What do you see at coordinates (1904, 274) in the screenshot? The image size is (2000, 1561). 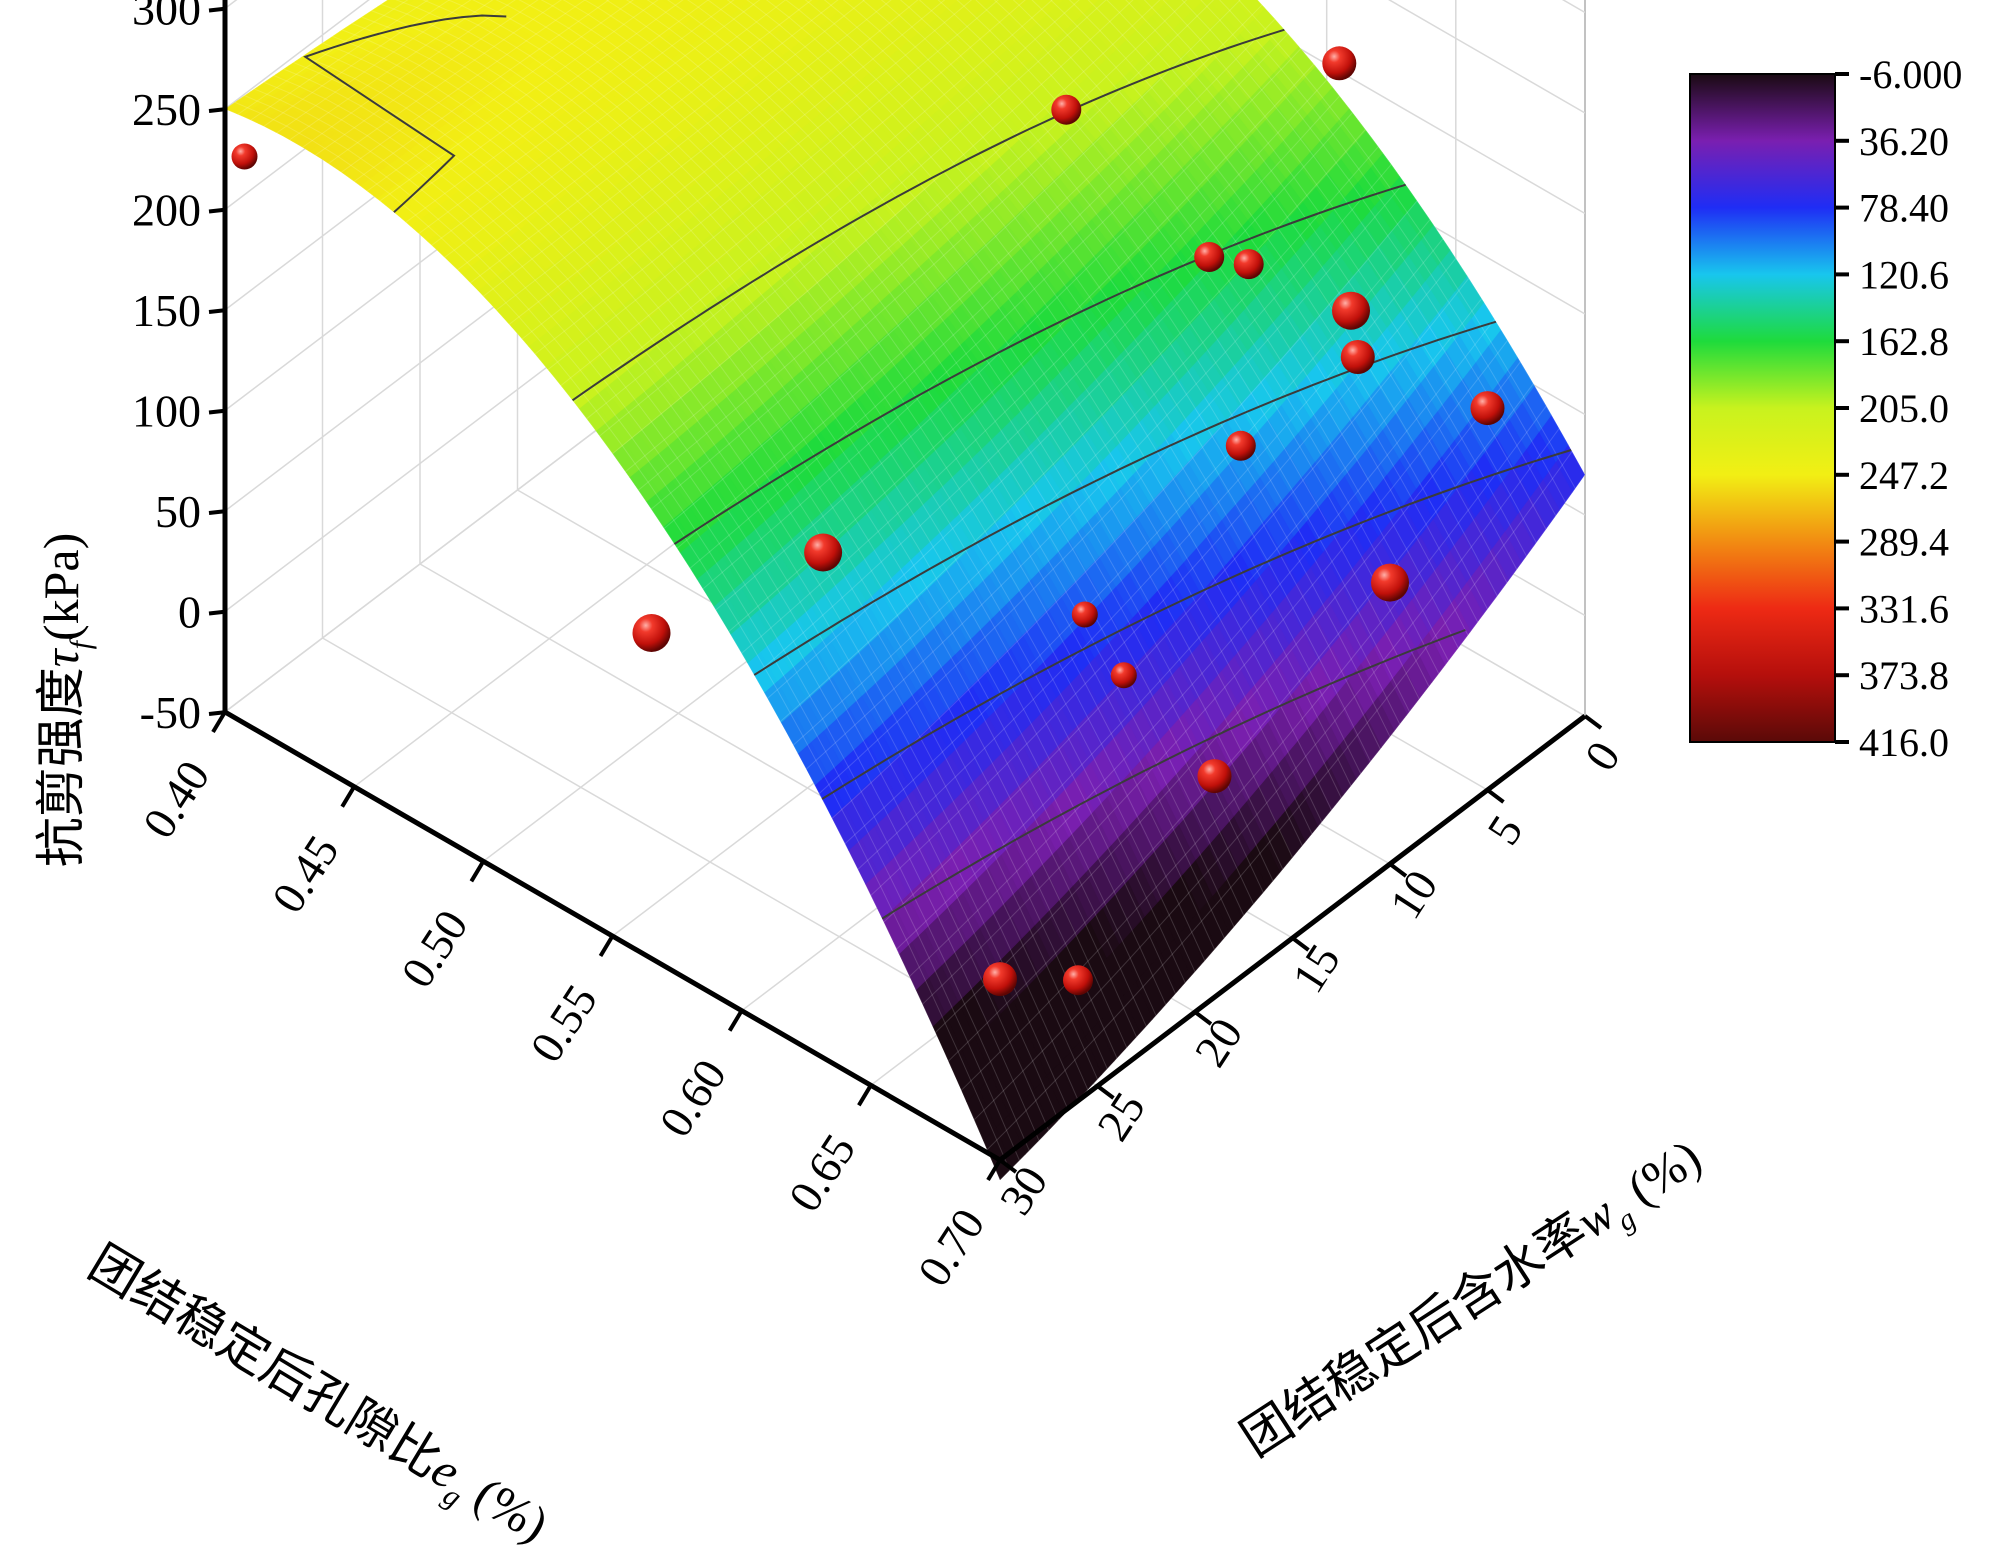 I see `colorbar-label: 120.6` at bounding box center [1904, 274].